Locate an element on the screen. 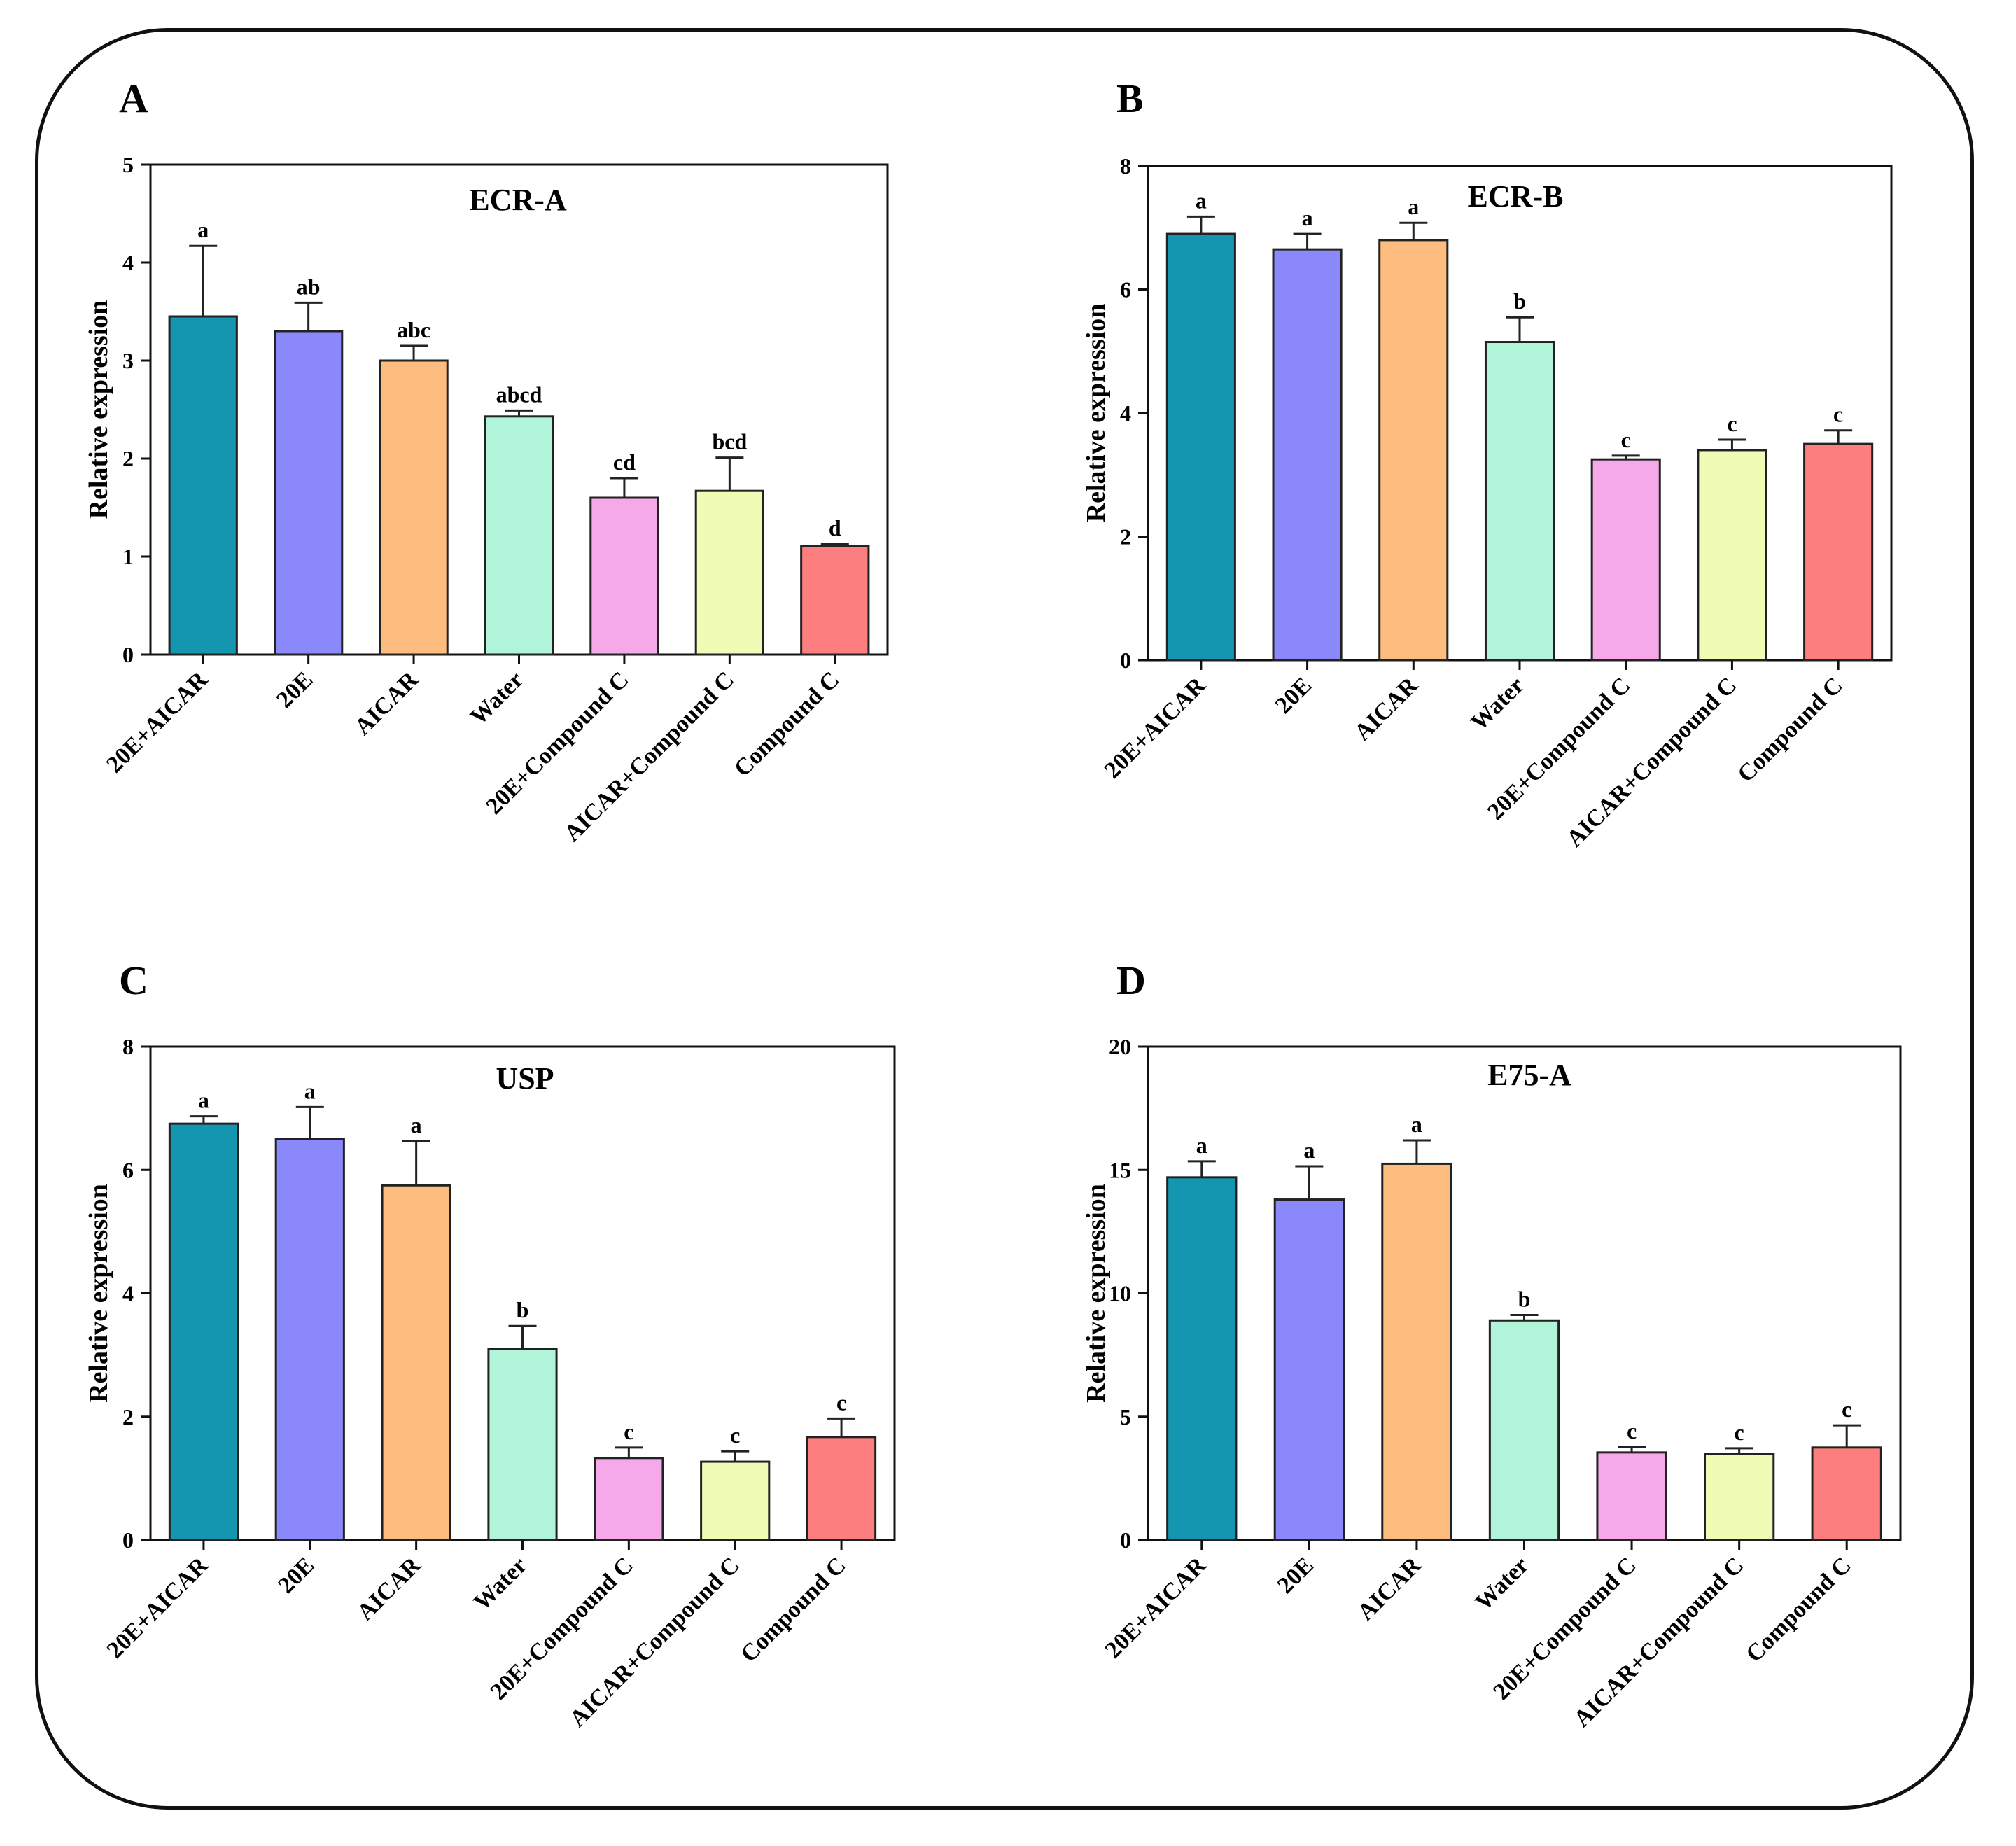 The image size is (2016, 1846). panel-letter: C is located at coordinates (133, 980).